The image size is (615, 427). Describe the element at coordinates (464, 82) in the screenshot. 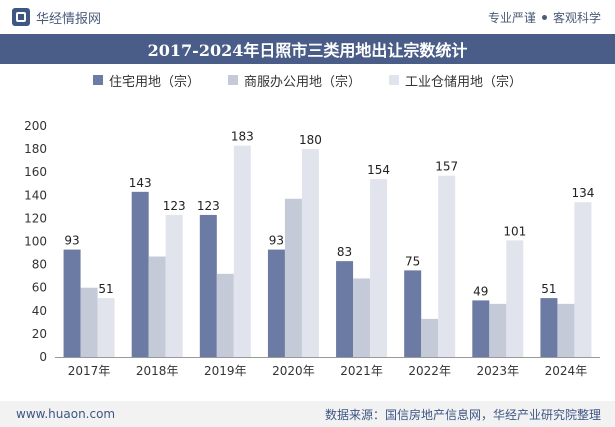

I see `legend-label-industrial: 工业仓储用地（宗）` at that location.